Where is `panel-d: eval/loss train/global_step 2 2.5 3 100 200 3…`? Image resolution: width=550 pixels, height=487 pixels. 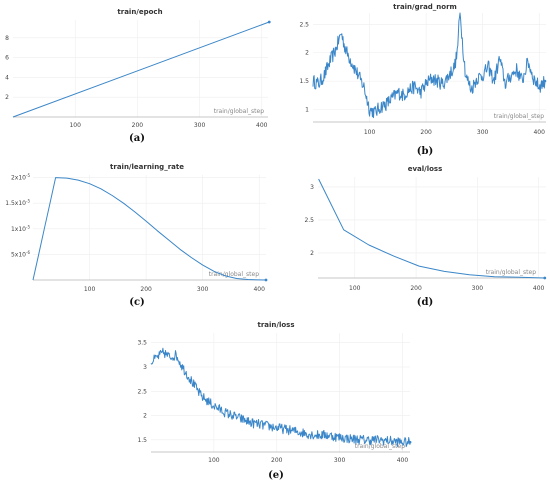
panel-d: eval/loss train/global_step 2 2.5 3 100 200 3… is located at coordinates (425, 236).